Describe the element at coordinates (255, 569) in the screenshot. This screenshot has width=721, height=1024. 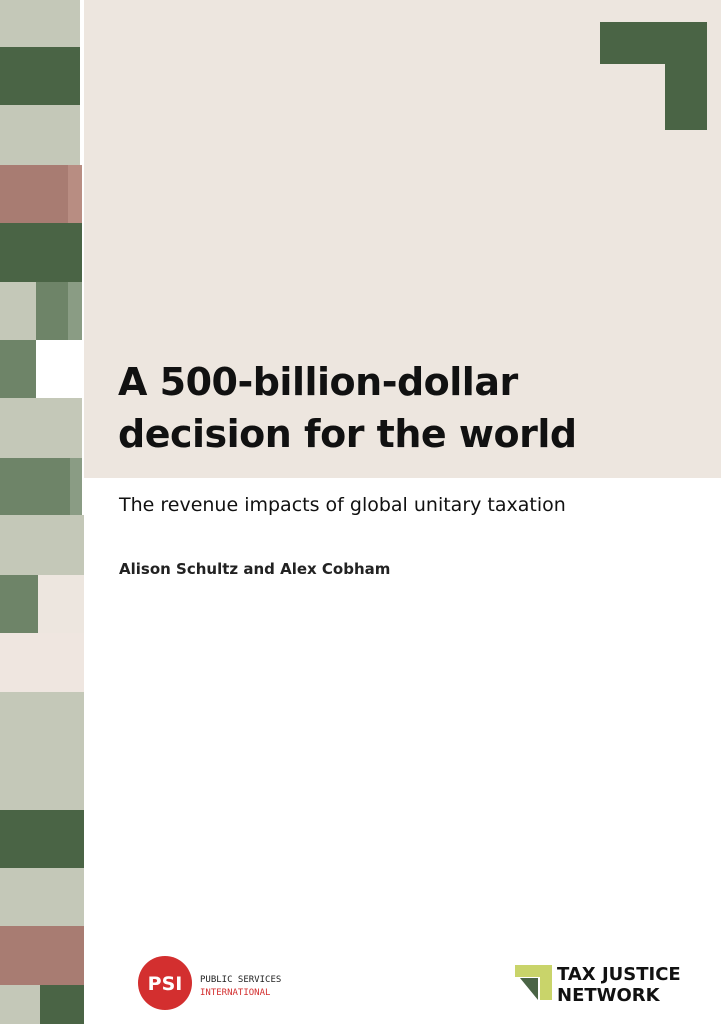
I see `authors: Alison Schultz and Alex Cobham` at that location.